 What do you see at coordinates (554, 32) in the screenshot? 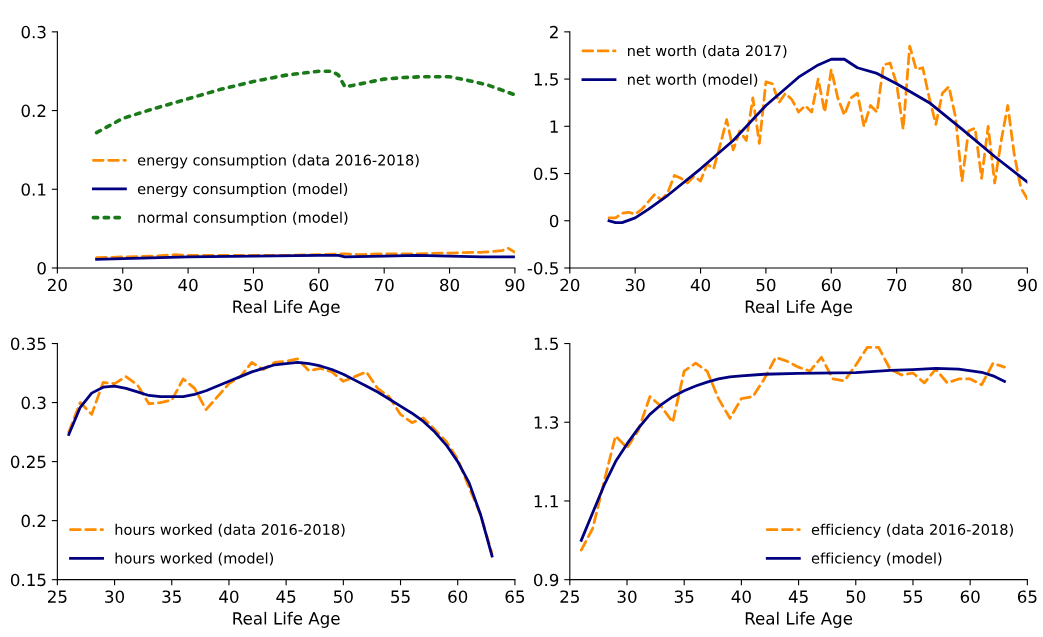
I see `y-tick-label: 2` at bounding box center [554, 32].